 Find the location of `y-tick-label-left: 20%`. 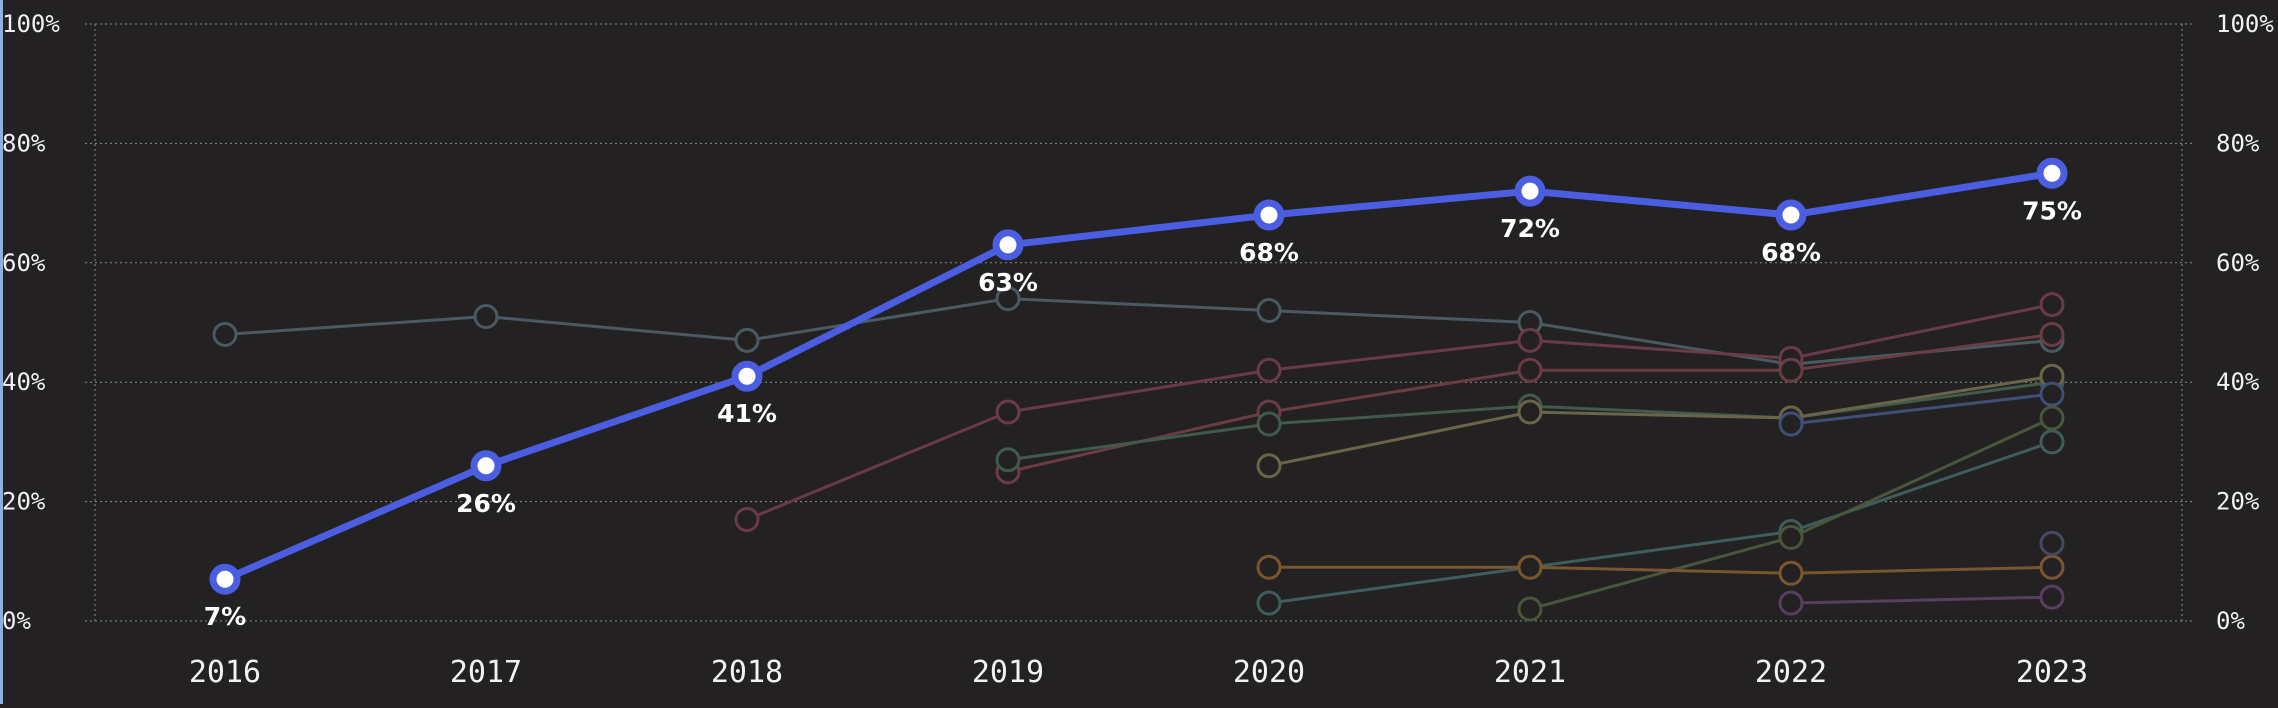

y-tick-label-left: 20% is located at coordinates (24, 502).